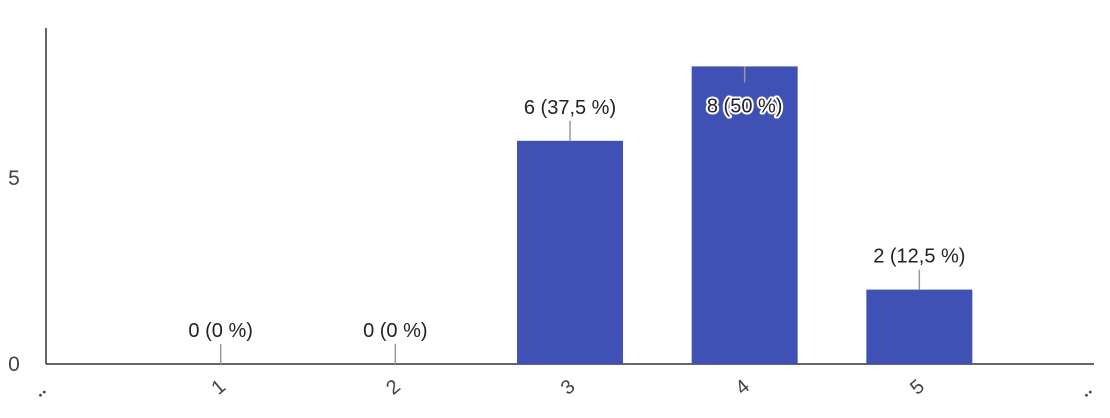 The width and height of the screenshot is (1110, 418). I want to click on data-label: 8 (50 %), so click(745, 106).